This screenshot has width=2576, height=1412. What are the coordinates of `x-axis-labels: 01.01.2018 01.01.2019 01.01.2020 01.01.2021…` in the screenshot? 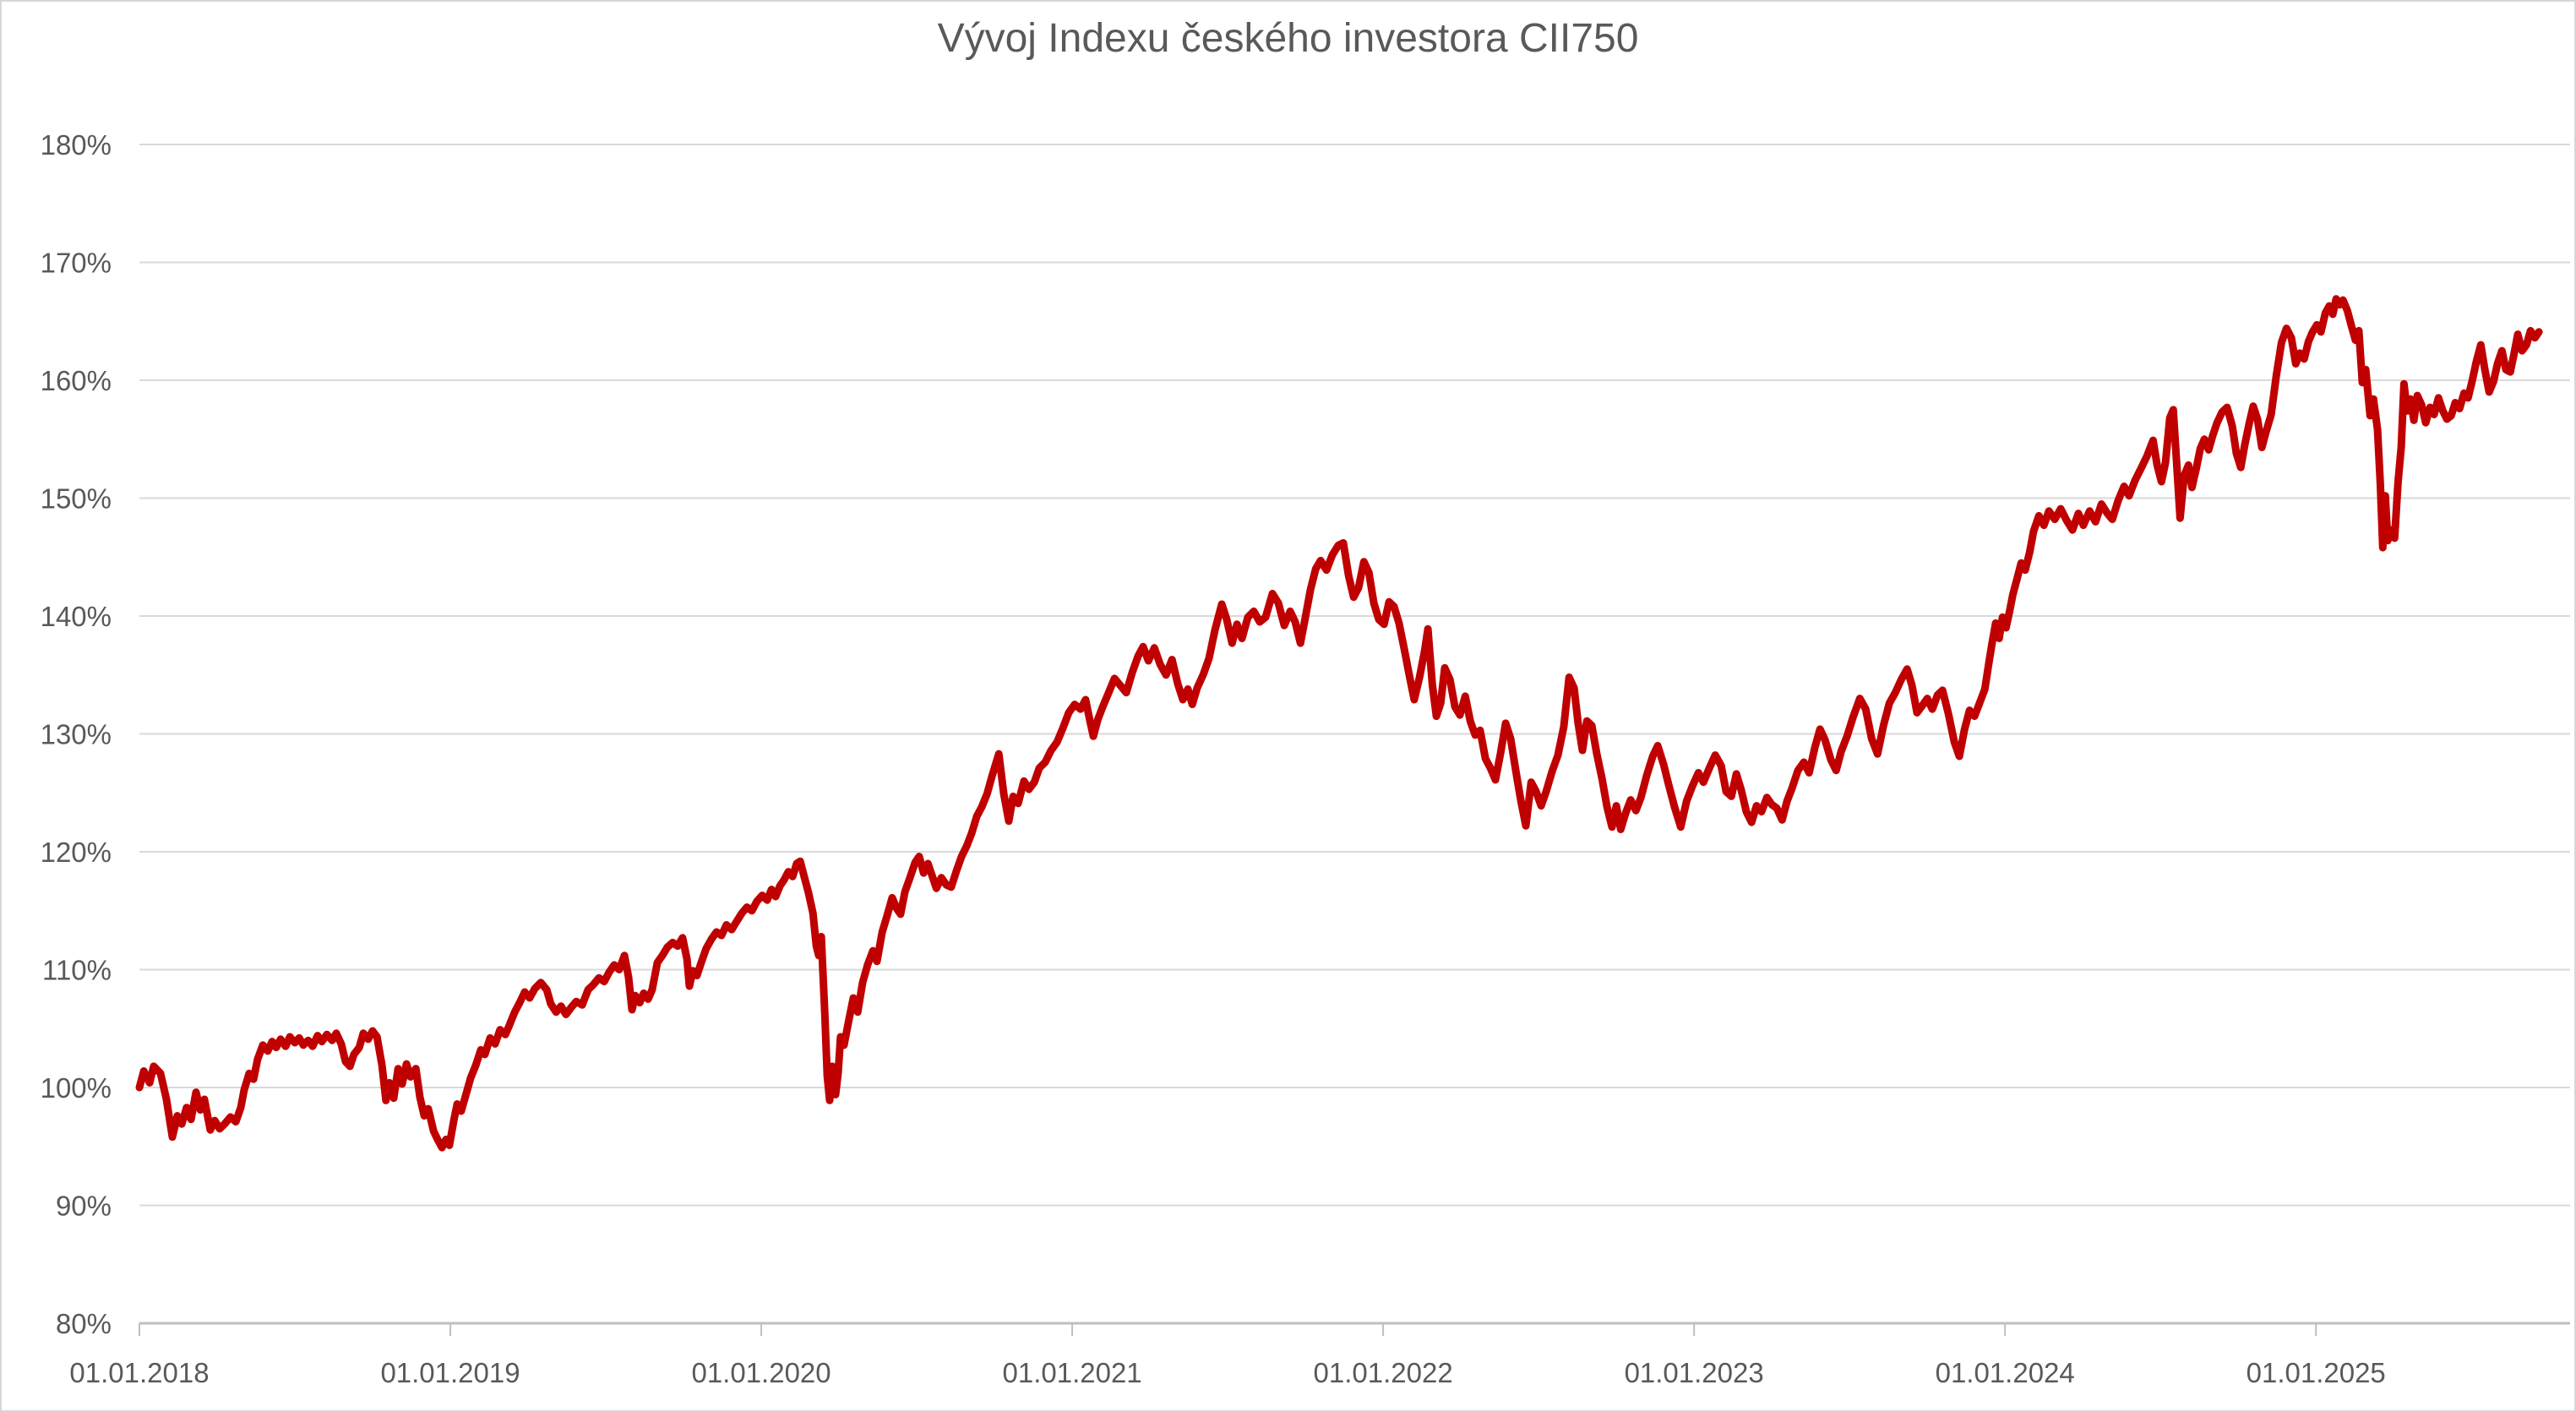 It's located at (1227, 1372).